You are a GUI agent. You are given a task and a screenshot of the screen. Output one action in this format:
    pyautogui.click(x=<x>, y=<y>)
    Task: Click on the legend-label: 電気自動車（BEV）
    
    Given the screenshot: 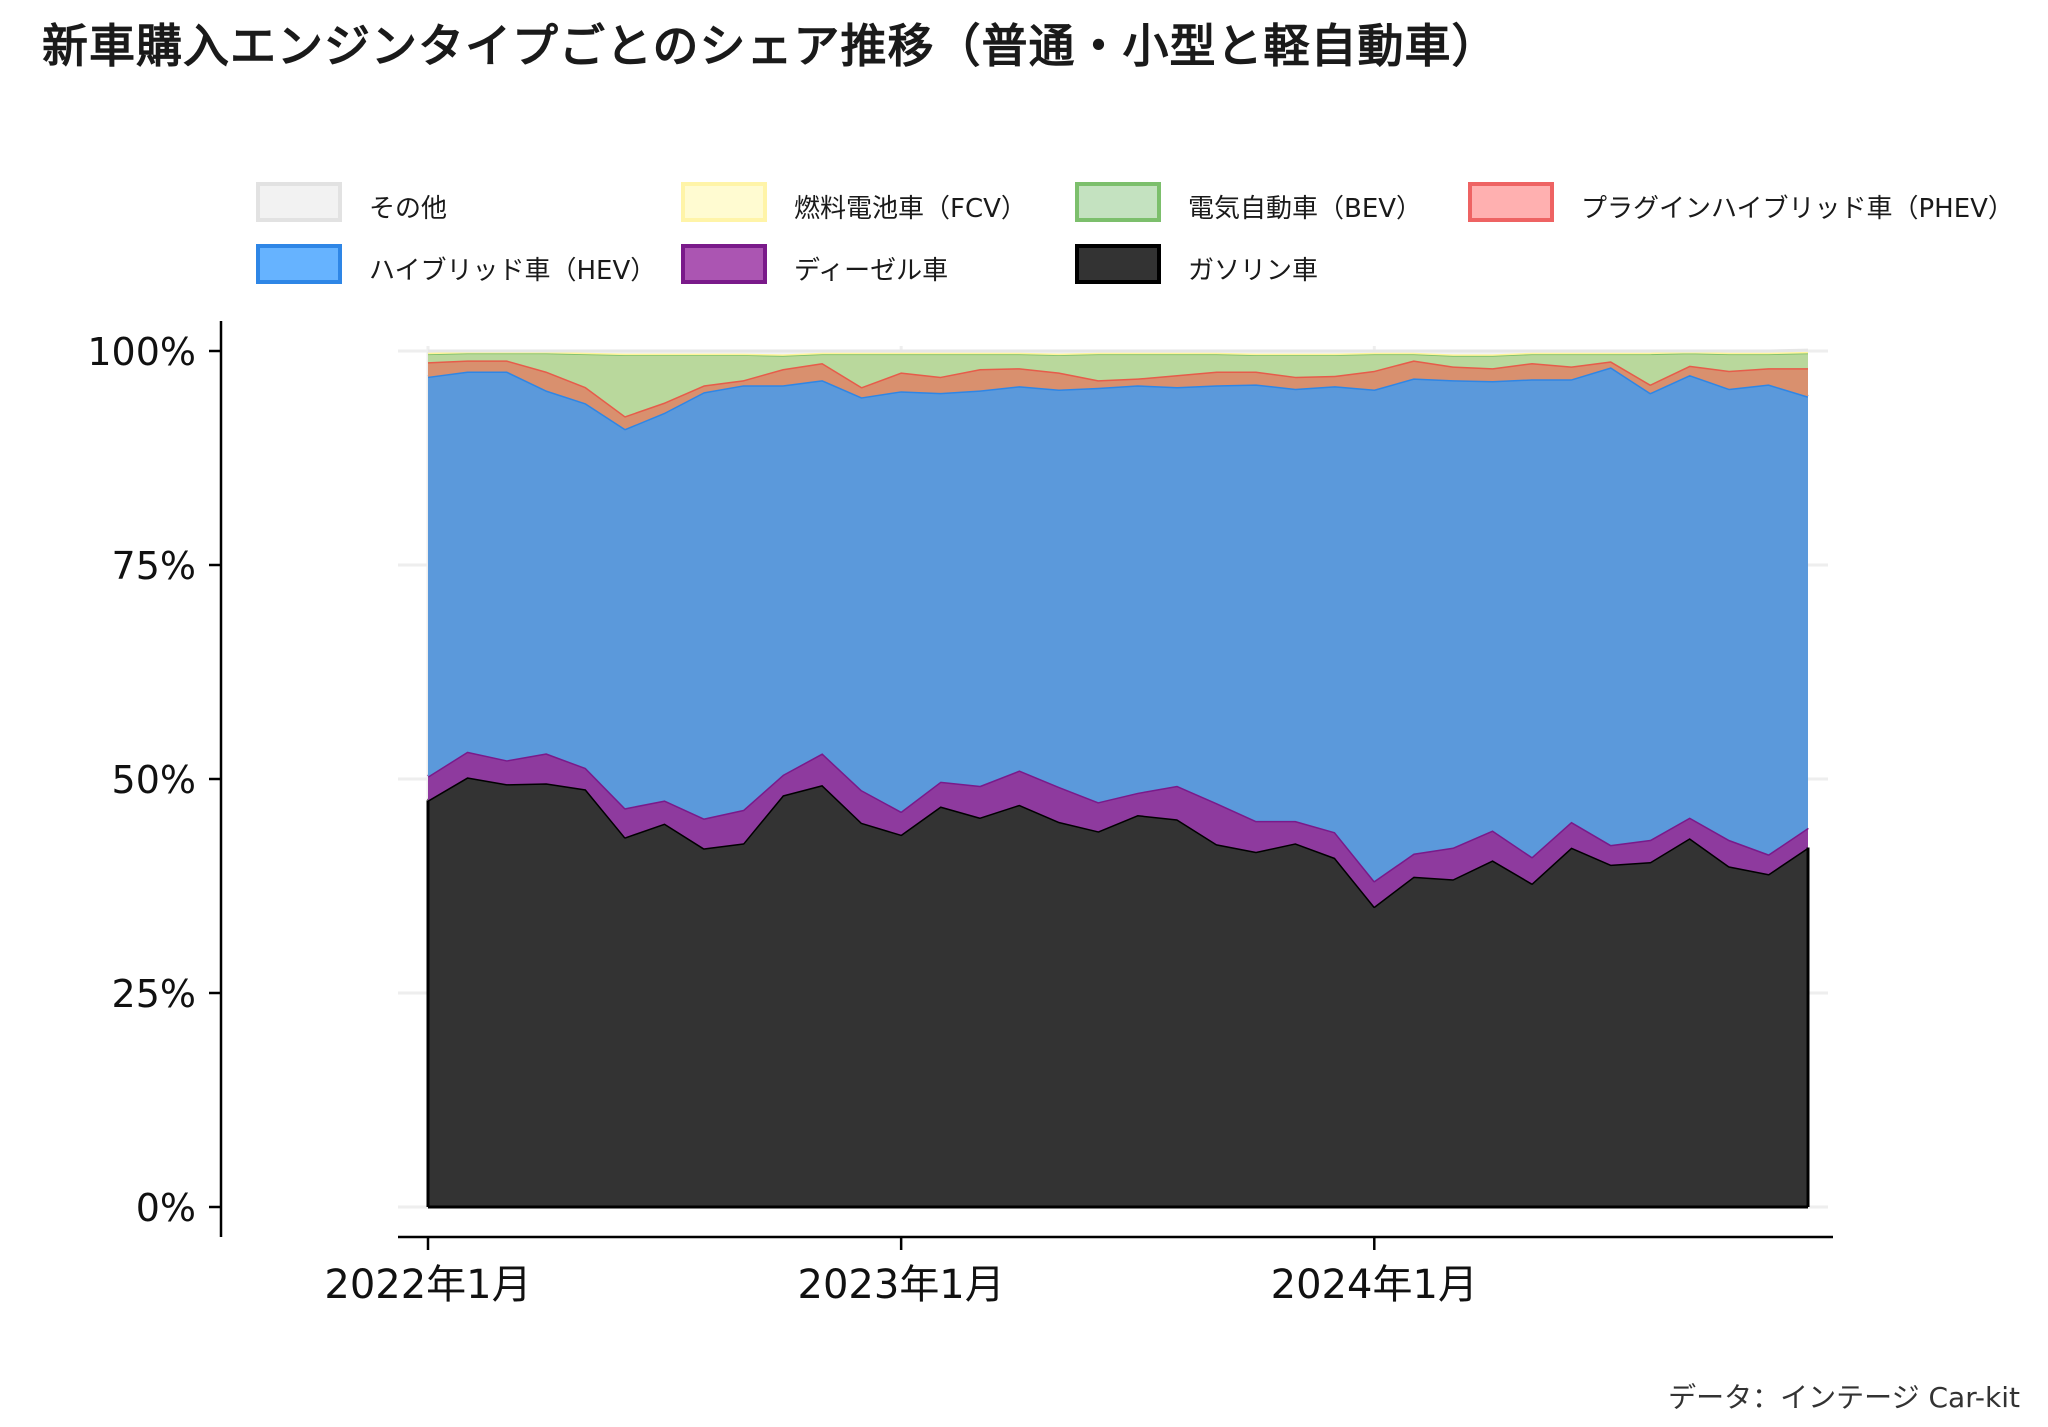 What is the action you would take?
    pyautogui.click(x=1305, y=209)
    